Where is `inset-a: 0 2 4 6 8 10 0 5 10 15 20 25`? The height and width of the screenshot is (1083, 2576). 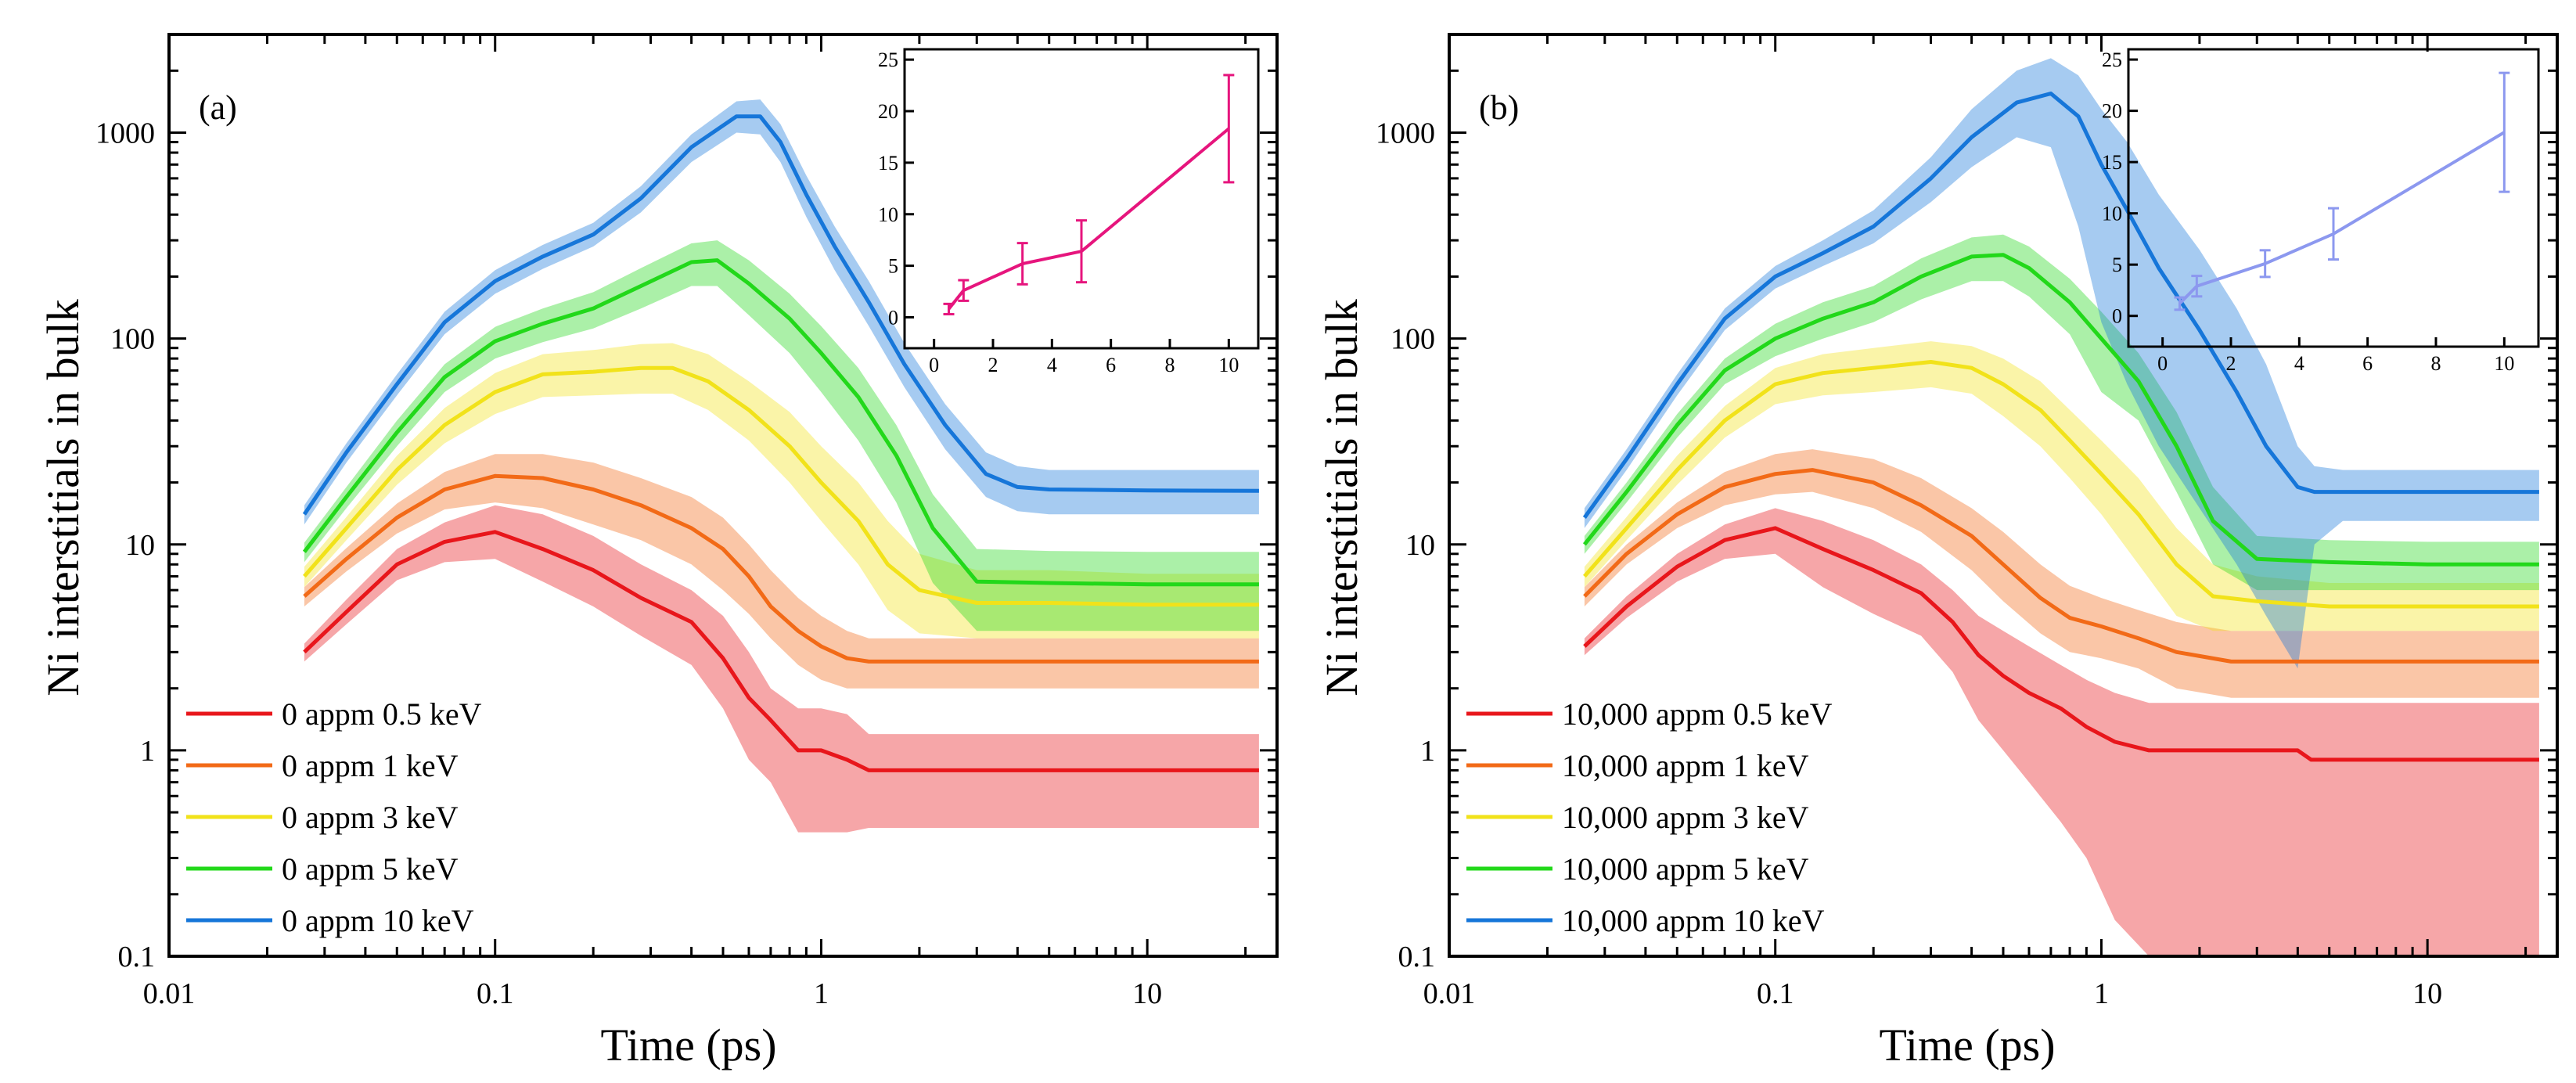 inset-a: 0 2 4 6 8 10 0 5 10 15 20 25 is located at coordinates (1069, 212).